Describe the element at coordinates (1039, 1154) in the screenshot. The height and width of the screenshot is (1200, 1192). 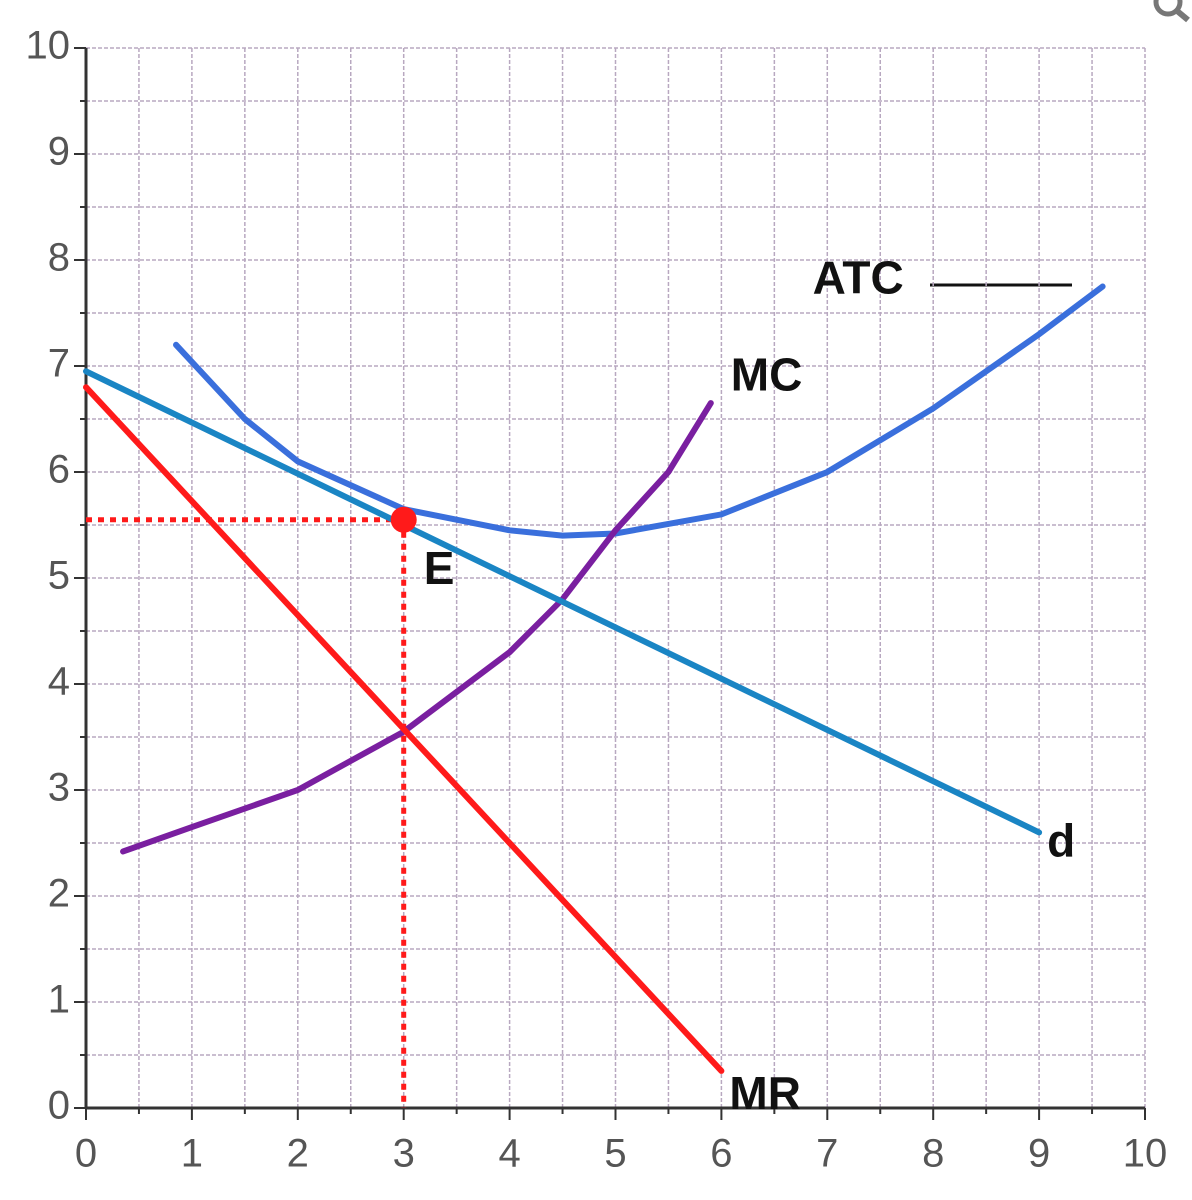
I see `x-tick-label: 9` at that location.